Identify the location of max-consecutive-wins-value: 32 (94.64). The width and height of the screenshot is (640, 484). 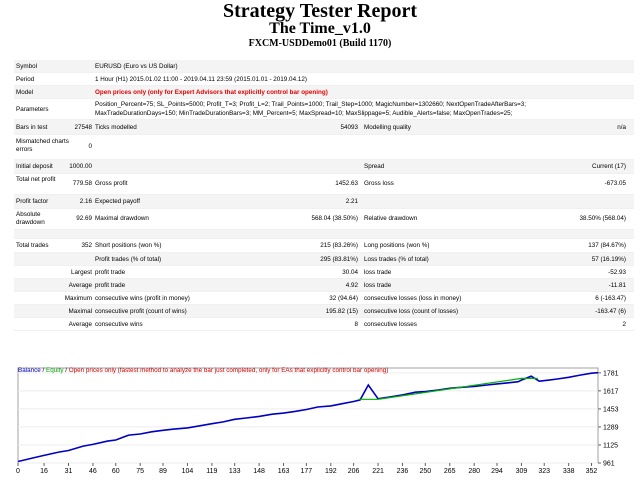
(343, 298).